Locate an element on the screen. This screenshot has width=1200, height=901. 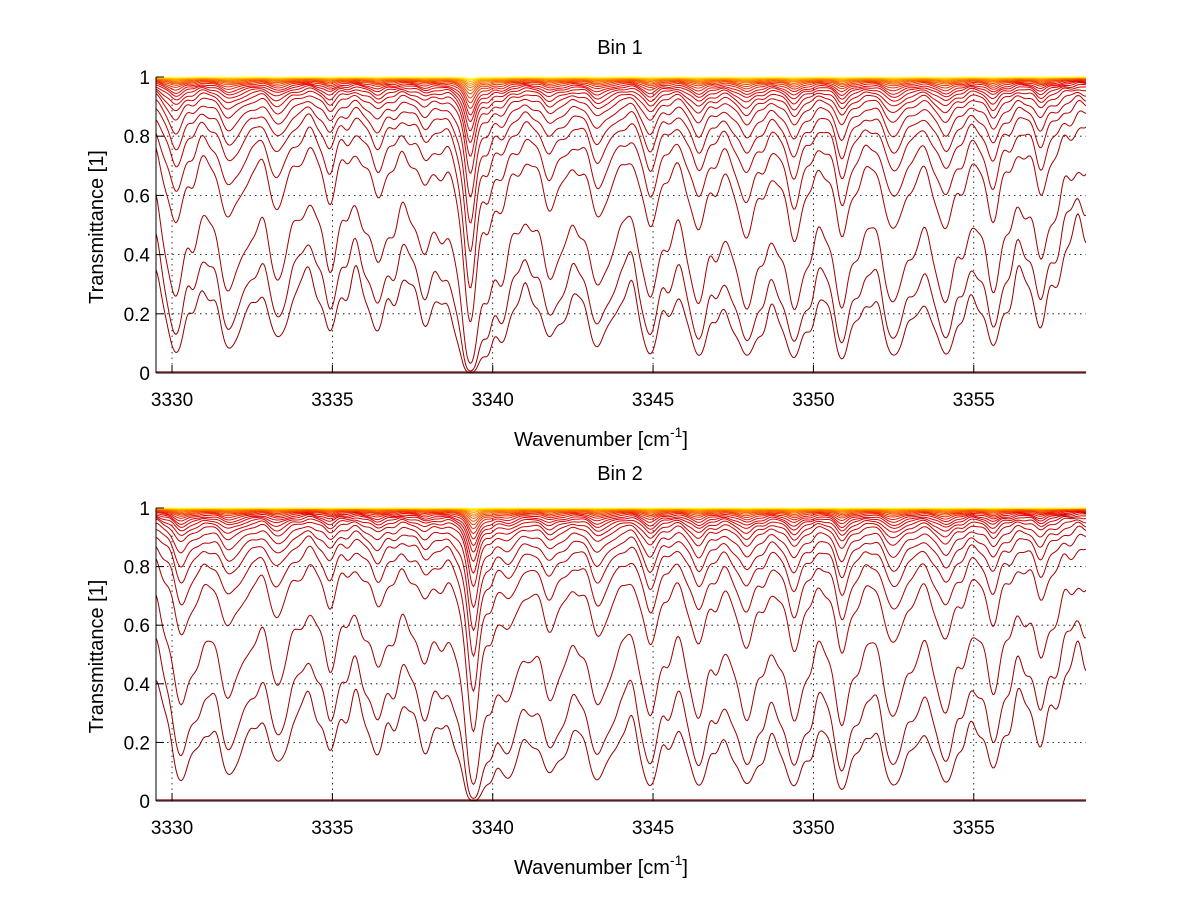
chart-title: Bin 1 is located at coordinates (620, 48).